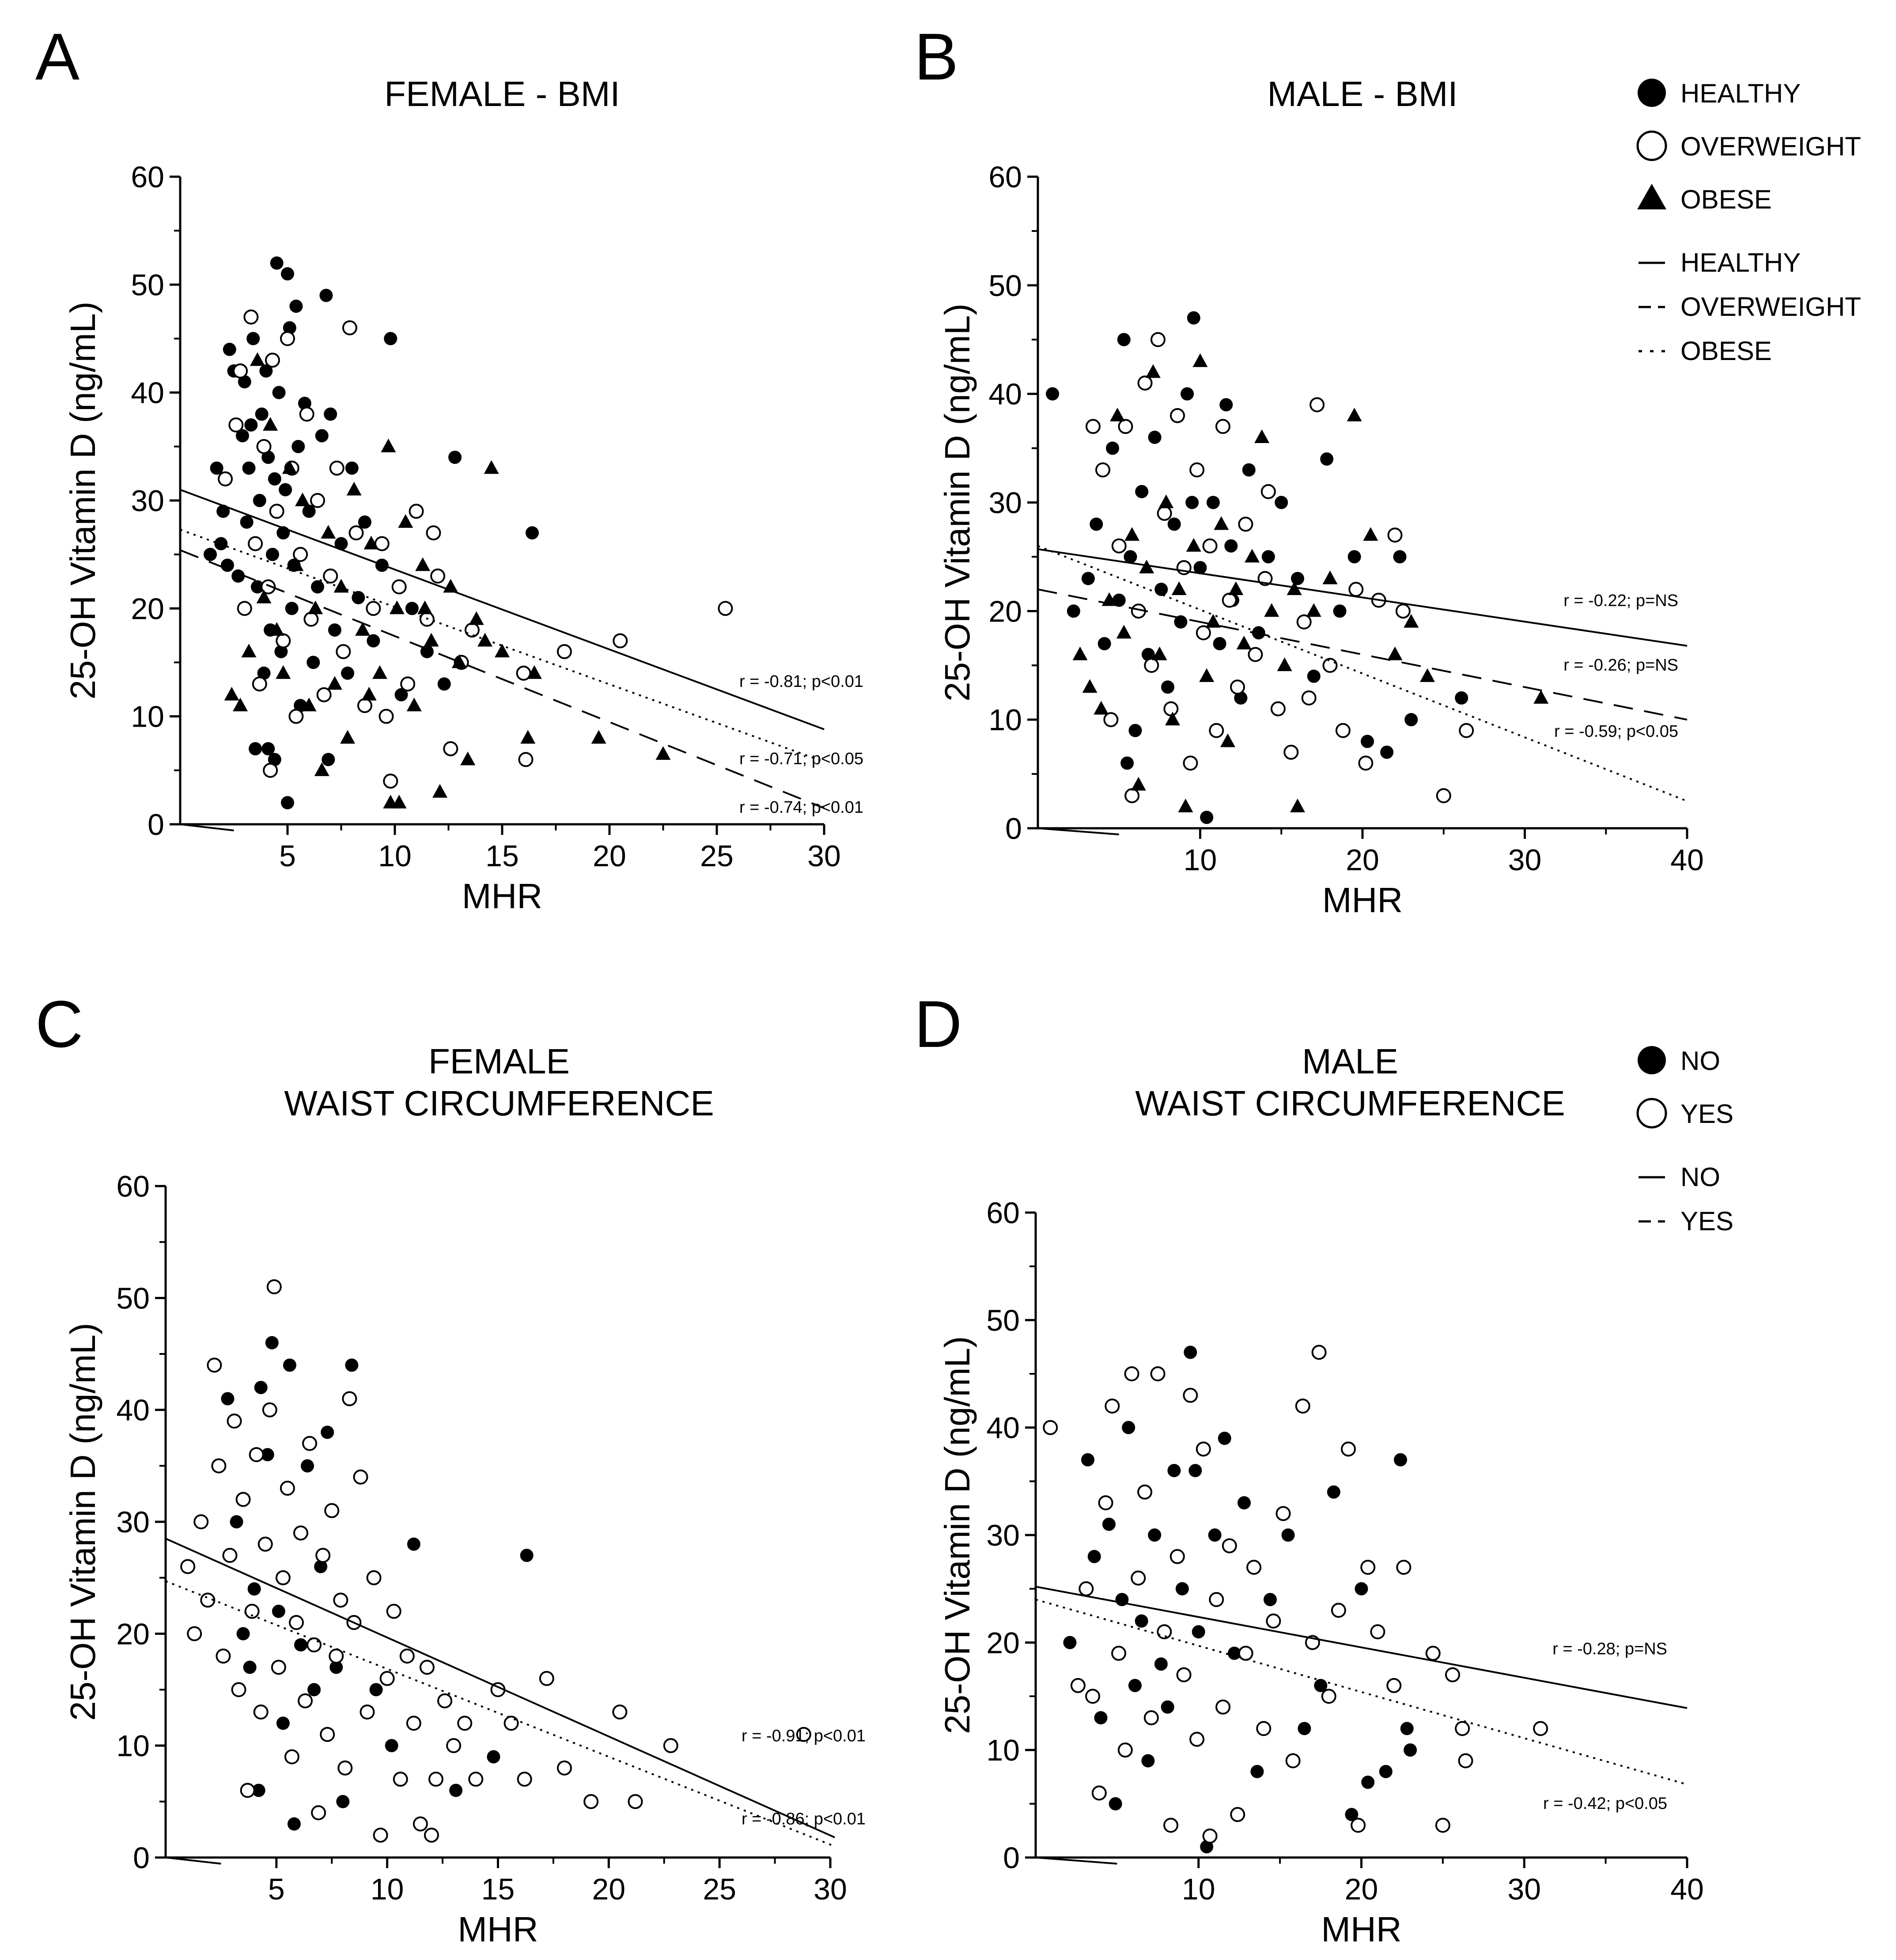 The height and width of the screenshot is (1960, 1896). What do you see at coordinates (1651, 1113) in the screenshot?
I see `legend-marker-yes` at bounding box center [1651, 1113].